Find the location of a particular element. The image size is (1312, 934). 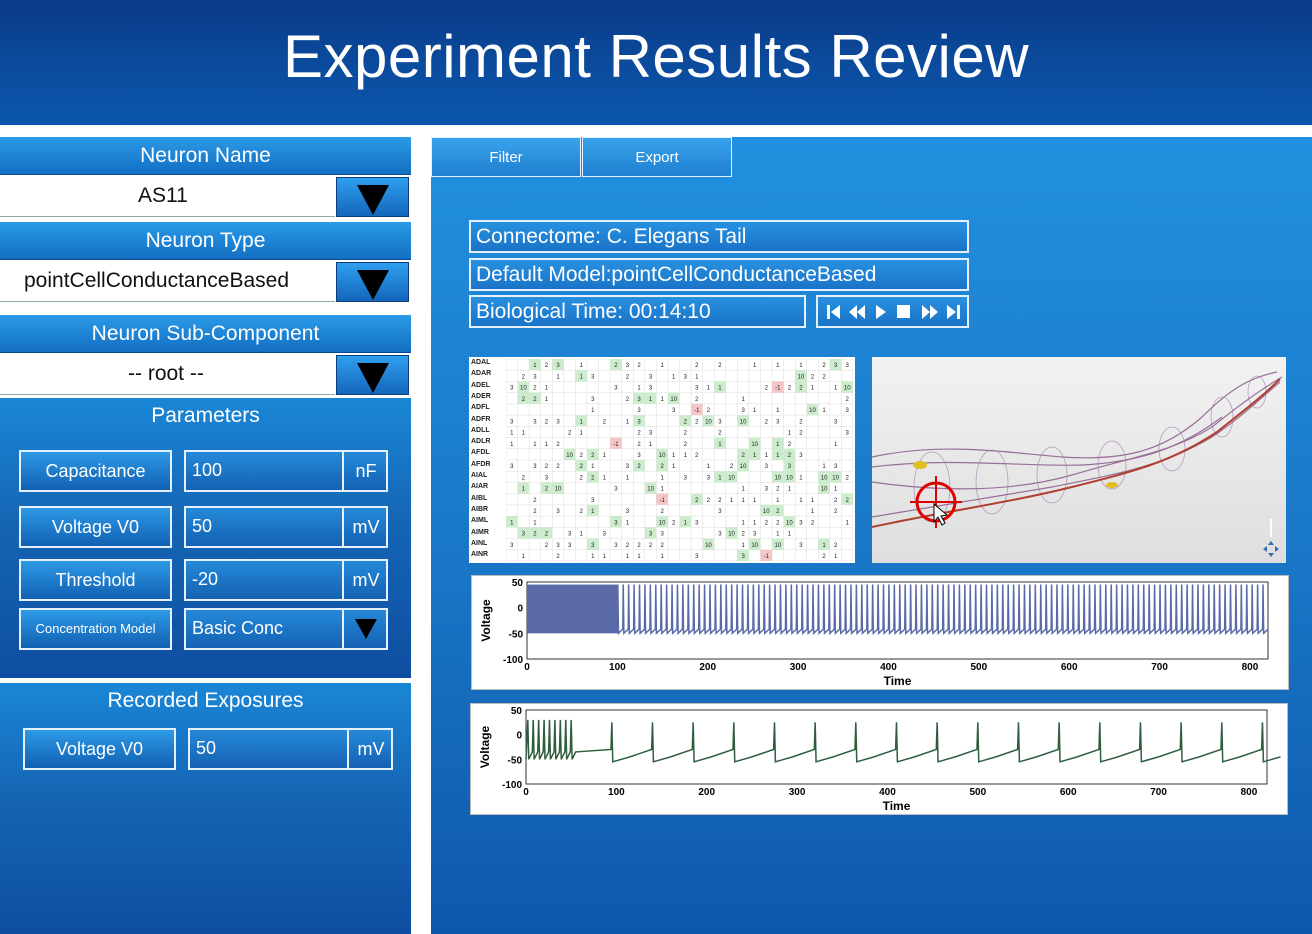

skip-back-icon is located at coordinates (833, 312).